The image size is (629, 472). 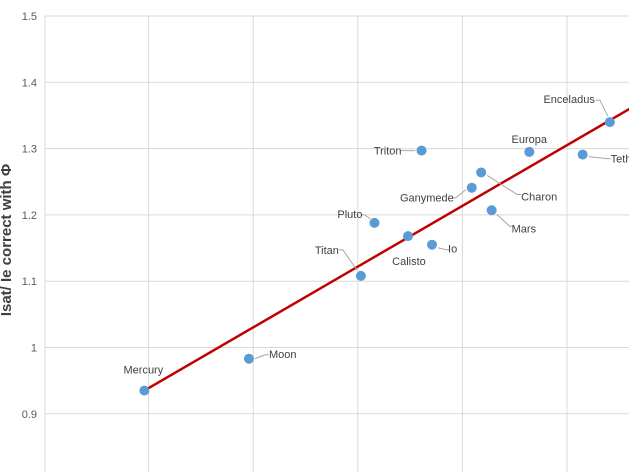 I want to click on data-label: Mars, so click(x=524, y=229).